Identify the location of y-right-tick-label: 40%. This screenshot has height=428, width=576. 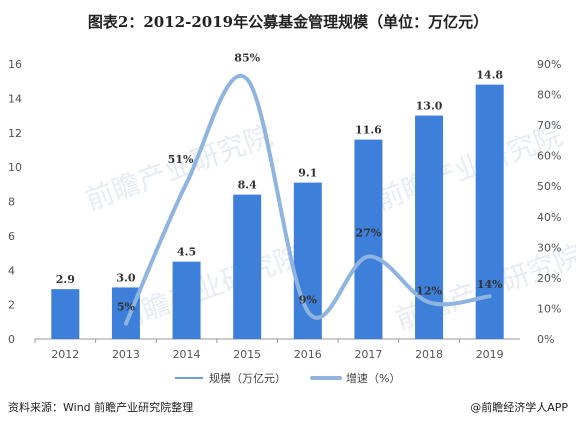
(549, 217).